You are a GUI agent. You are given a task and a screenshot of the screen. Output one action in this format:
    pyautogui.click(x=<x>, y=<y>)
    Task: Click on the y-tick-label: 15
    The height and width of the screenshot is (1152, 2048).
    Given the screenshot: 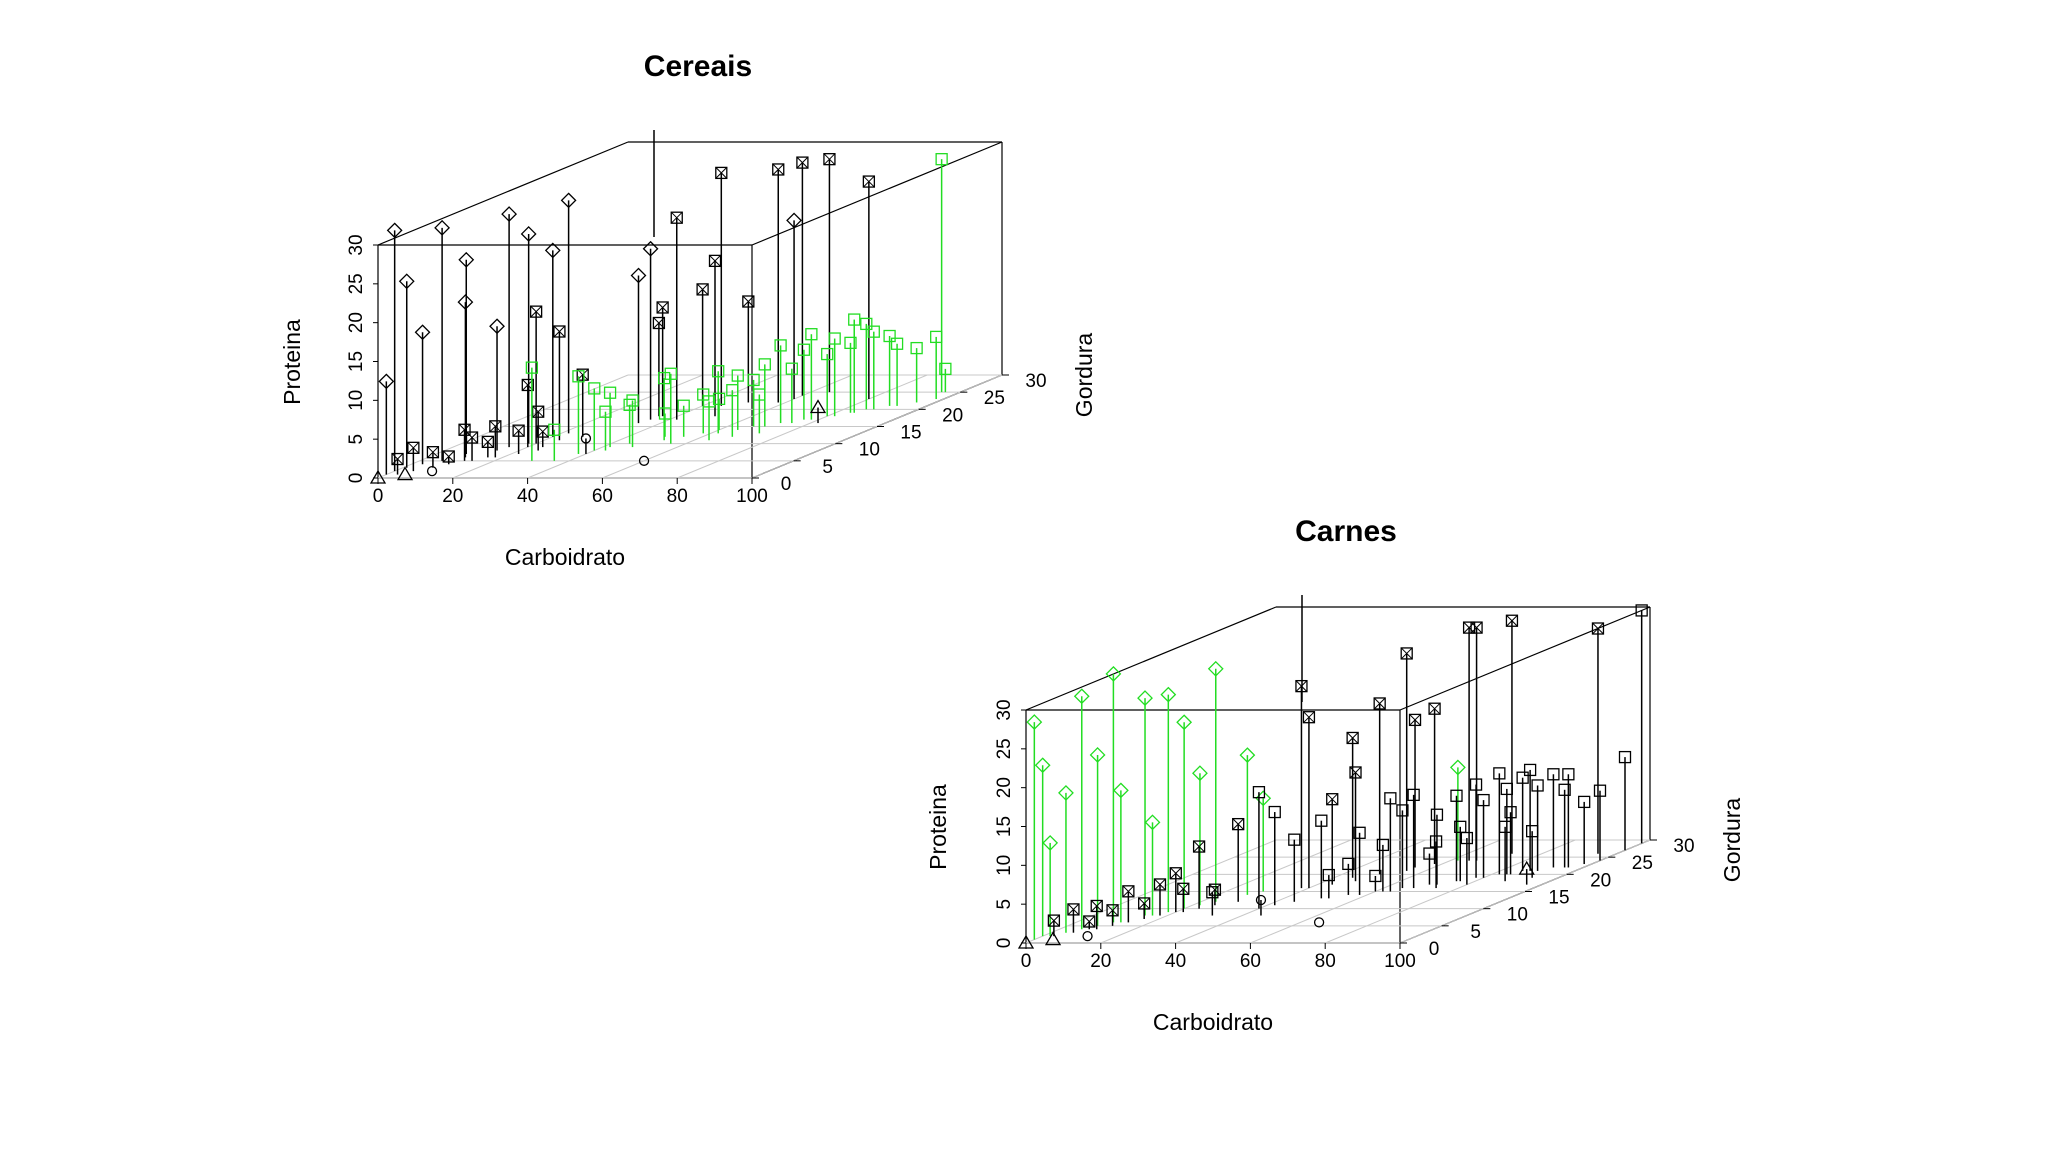 What is the action you would take?
    pyautogui.click(x=1004, y=826)
    